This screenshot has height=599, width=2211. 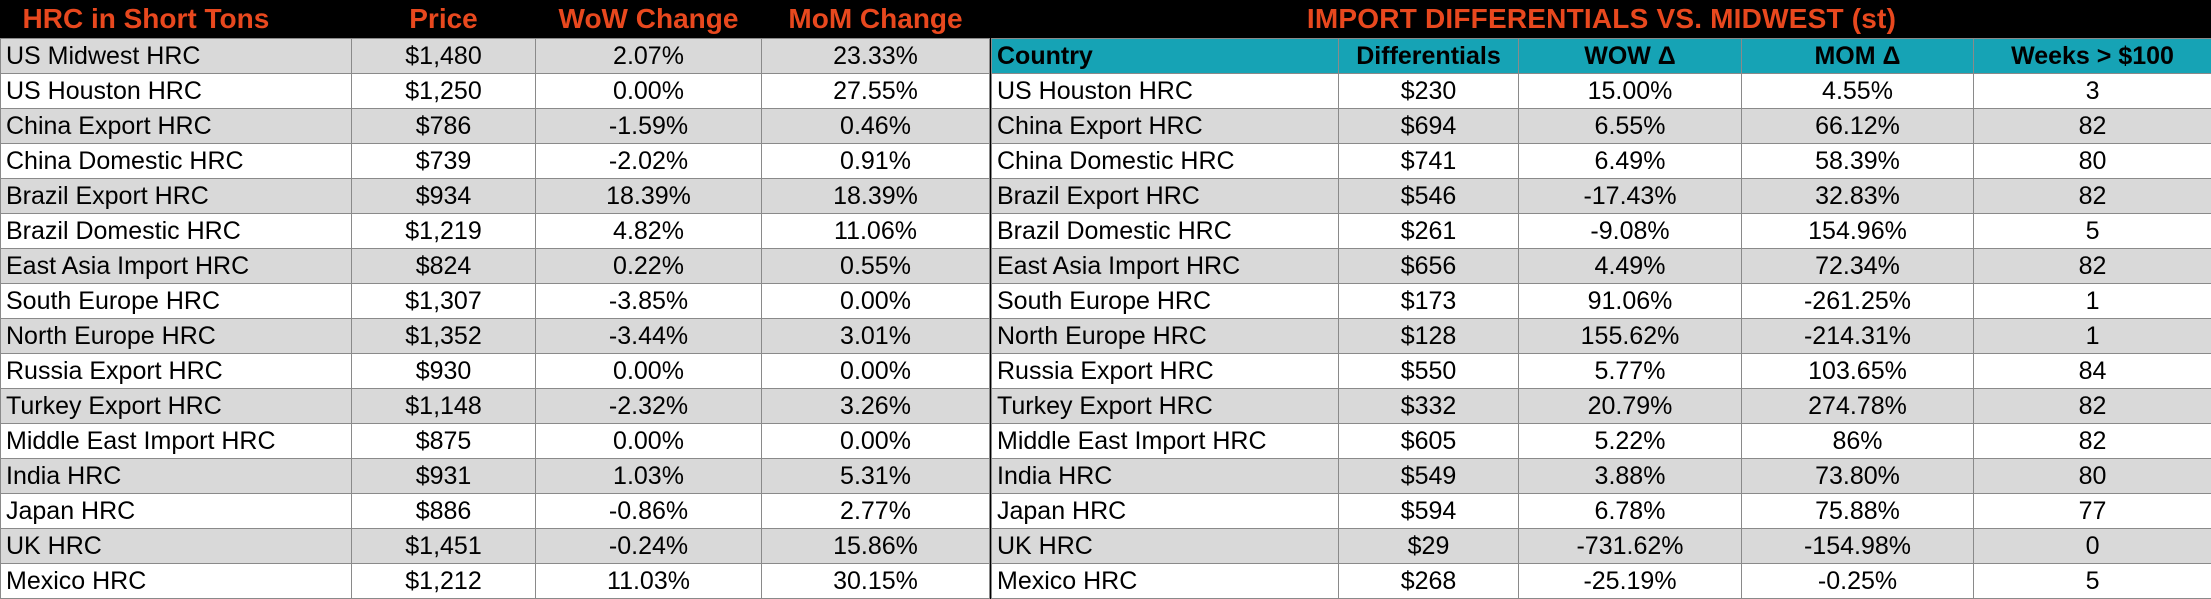 What do you see at coordinates (649, 336) in the screenshot?
I see `cell-wow-change: -3.44%` at bounding box center [649, 336].